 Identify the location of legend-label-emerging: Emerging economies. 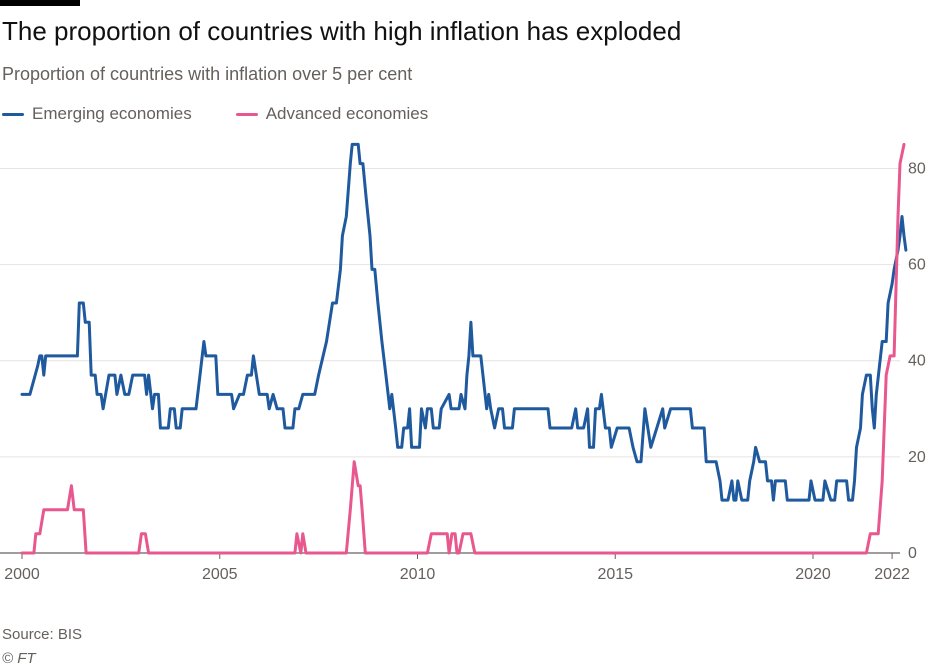
(112, 113).